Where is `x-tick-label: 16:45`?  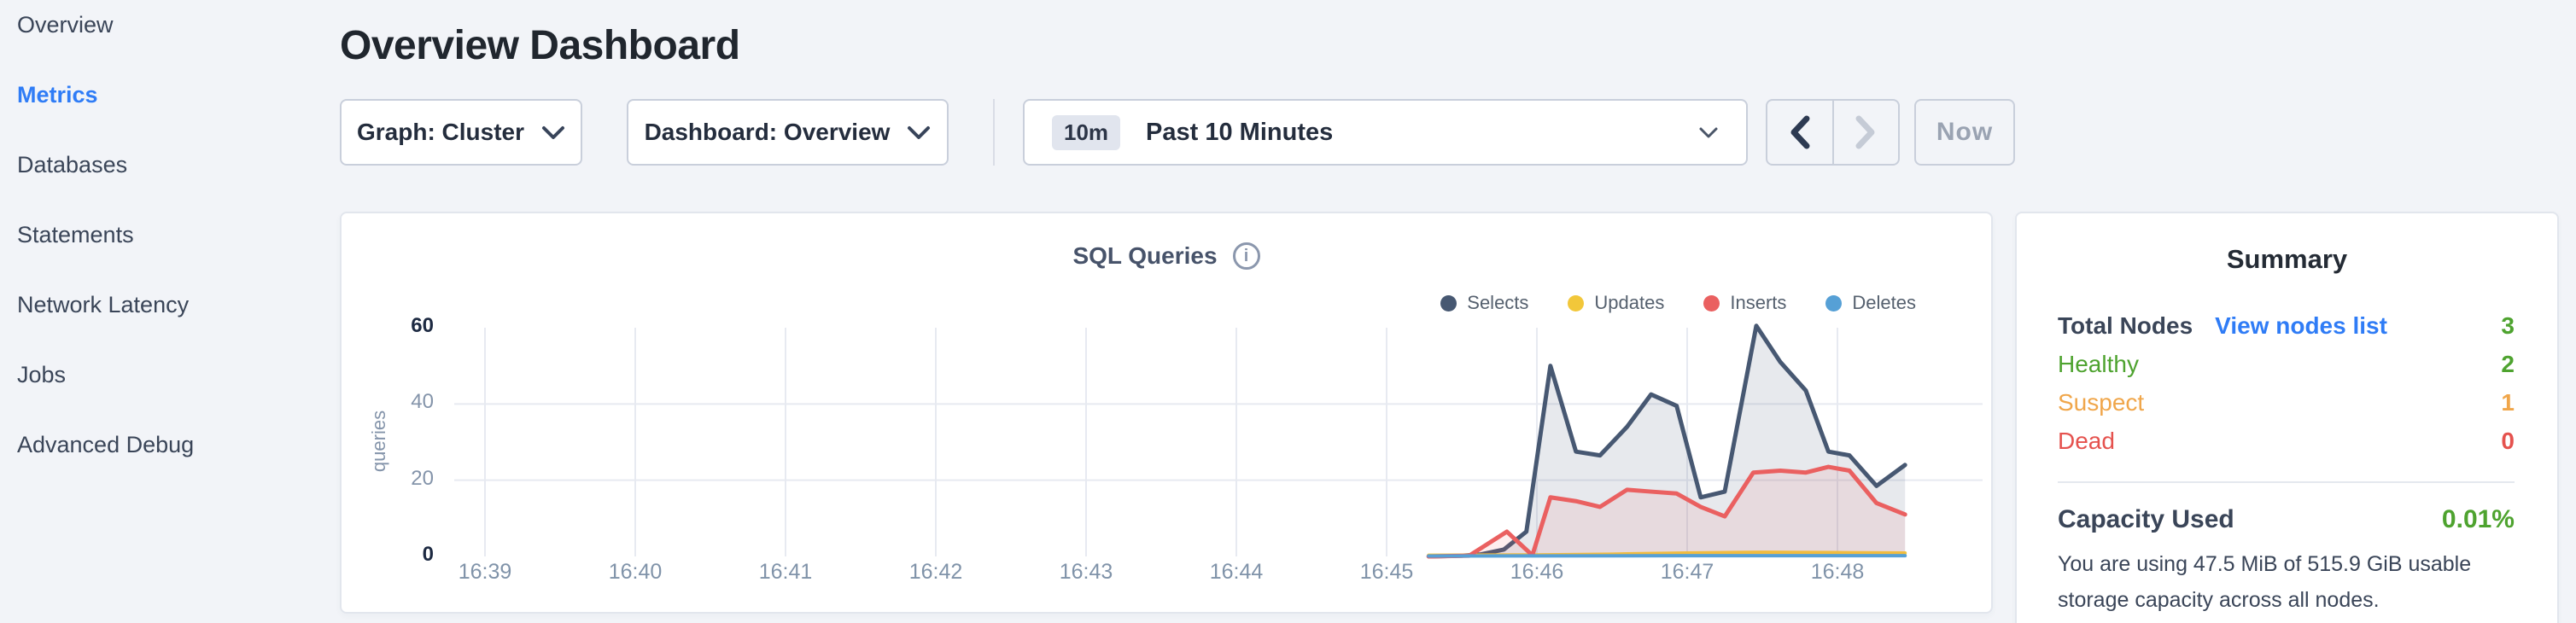 x-tick-label: 16:45 is located at coordinates (1387, 572).